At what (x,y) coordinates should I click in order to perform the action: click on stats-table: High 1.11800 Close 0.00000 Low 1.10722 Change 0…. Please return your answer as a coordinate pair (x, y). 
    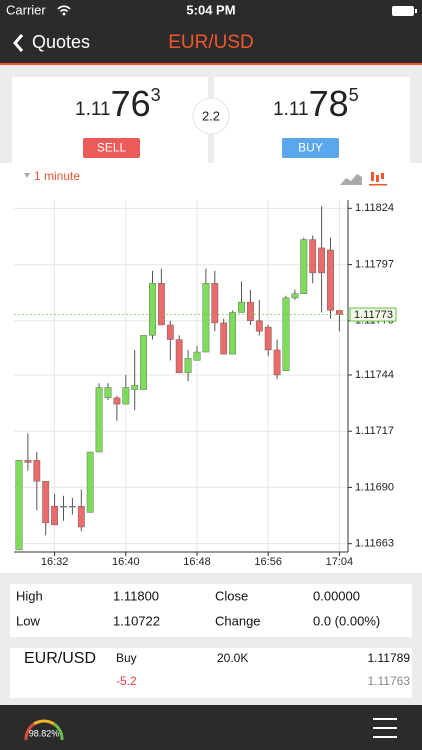
    Looking at the image, I should click on (198, 608).